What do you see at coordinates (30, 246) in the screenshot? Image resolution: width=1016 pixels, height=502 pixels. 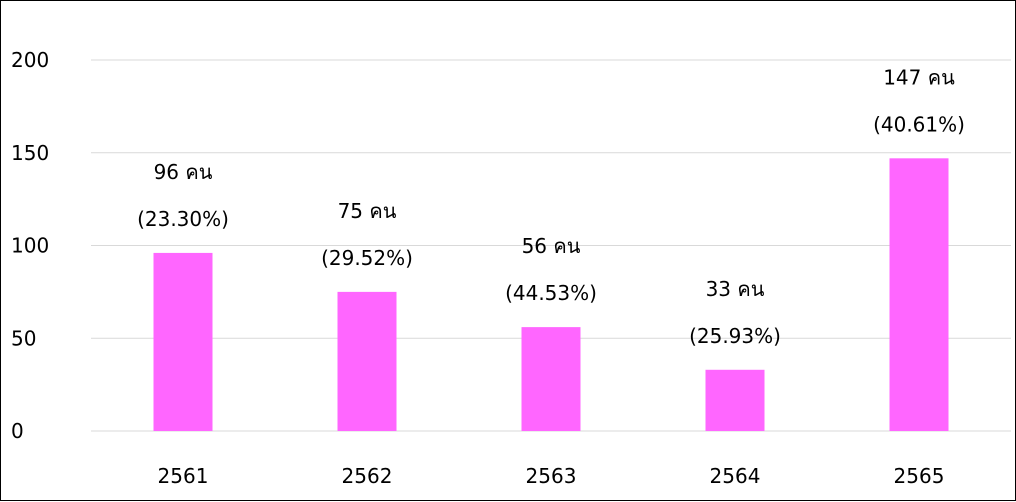 I see `y-tick-label: 100` at bounding box center [30, 246].